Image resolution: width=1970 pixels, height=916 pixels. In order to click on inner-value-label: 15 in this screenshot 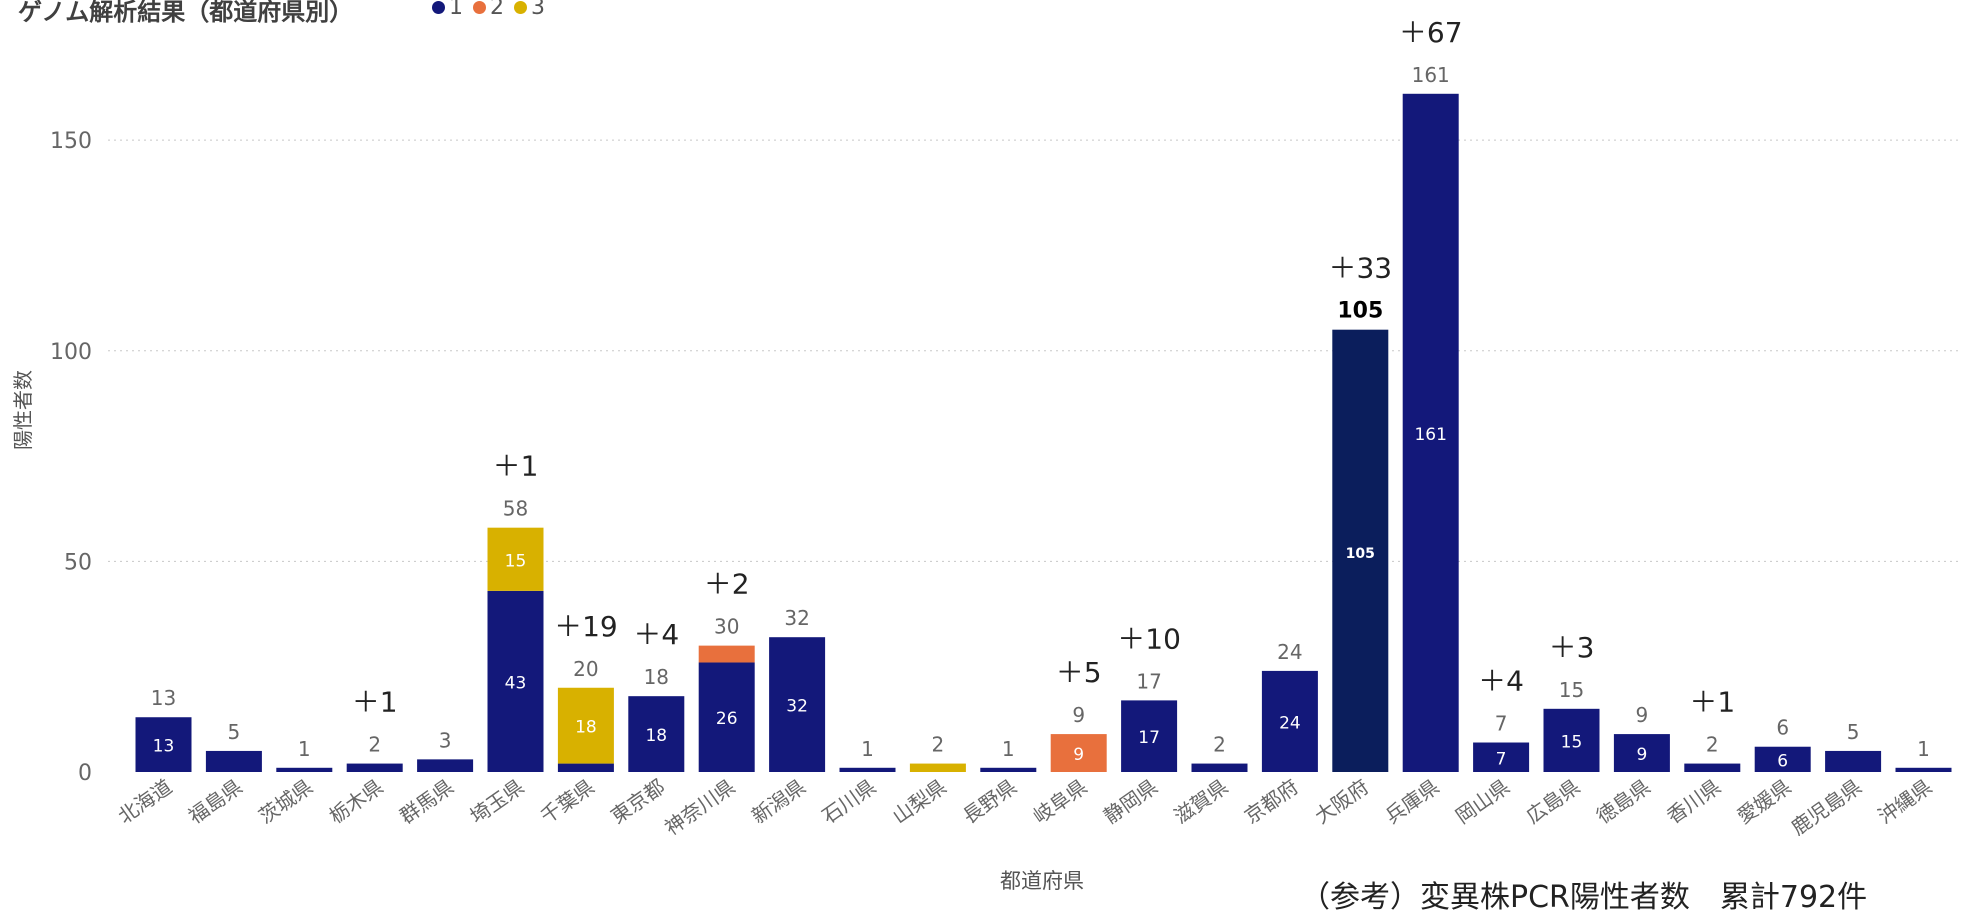, I will do `click(516, 561)`.